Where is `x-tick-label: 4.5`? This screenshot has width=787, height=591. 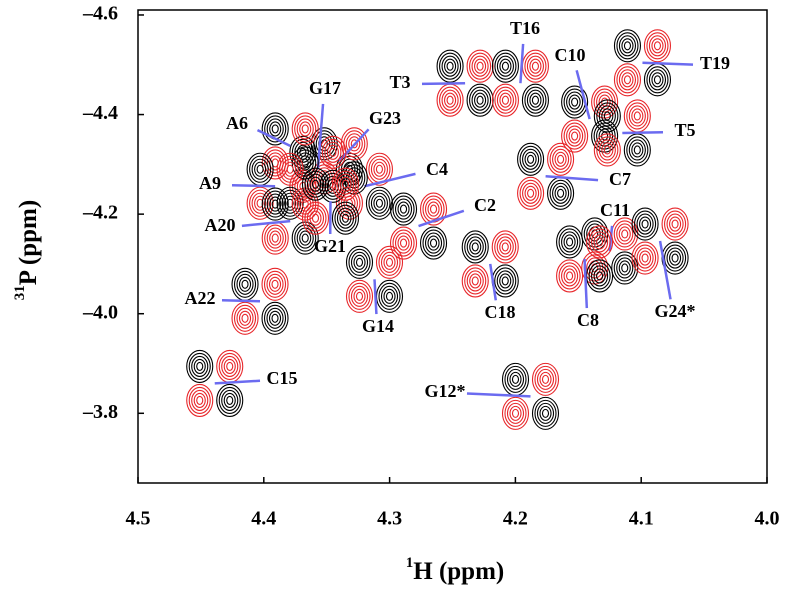
x-tick-label: 4.5 is located at coordinates (138, 519).